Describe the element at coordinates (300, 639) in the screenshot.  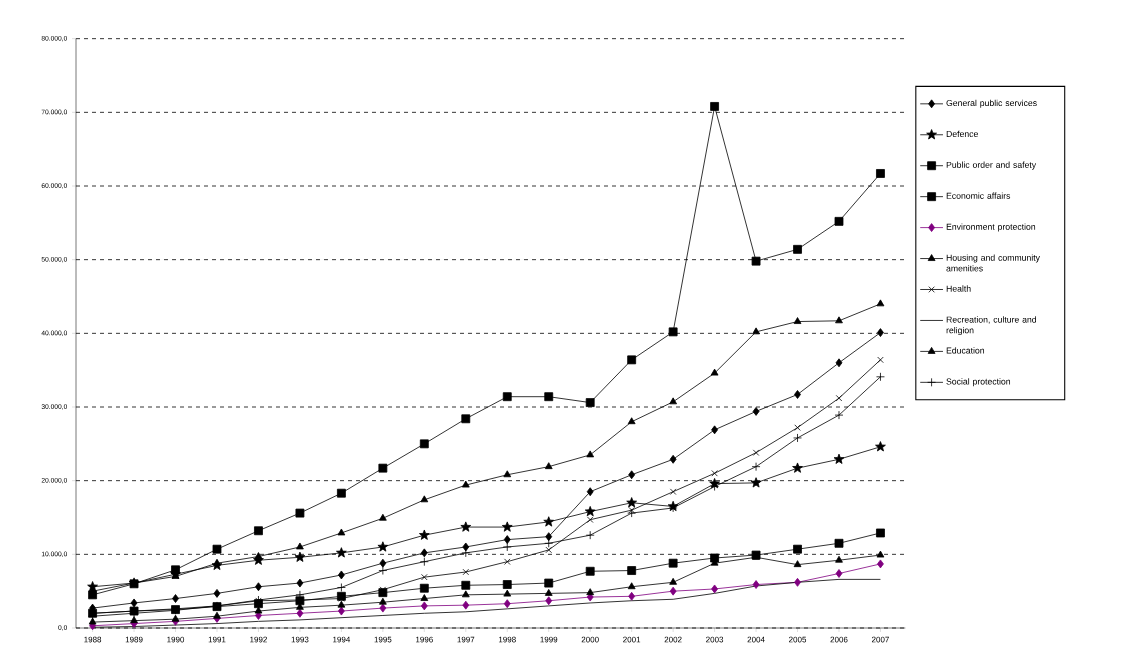
I see `x-tick-label: 1993` at that location.